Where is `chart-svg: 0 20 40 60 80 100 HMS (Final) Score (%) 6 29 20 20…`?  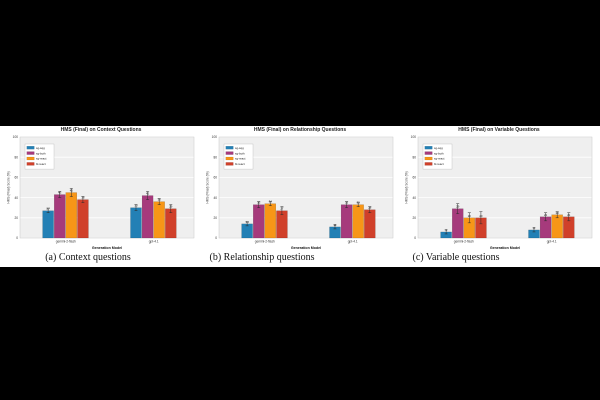 chart-svg: 0 20 40 60 80 100 HMS (Final) Score (%) 6 29 20 20… is located at coordinates (499, 192).